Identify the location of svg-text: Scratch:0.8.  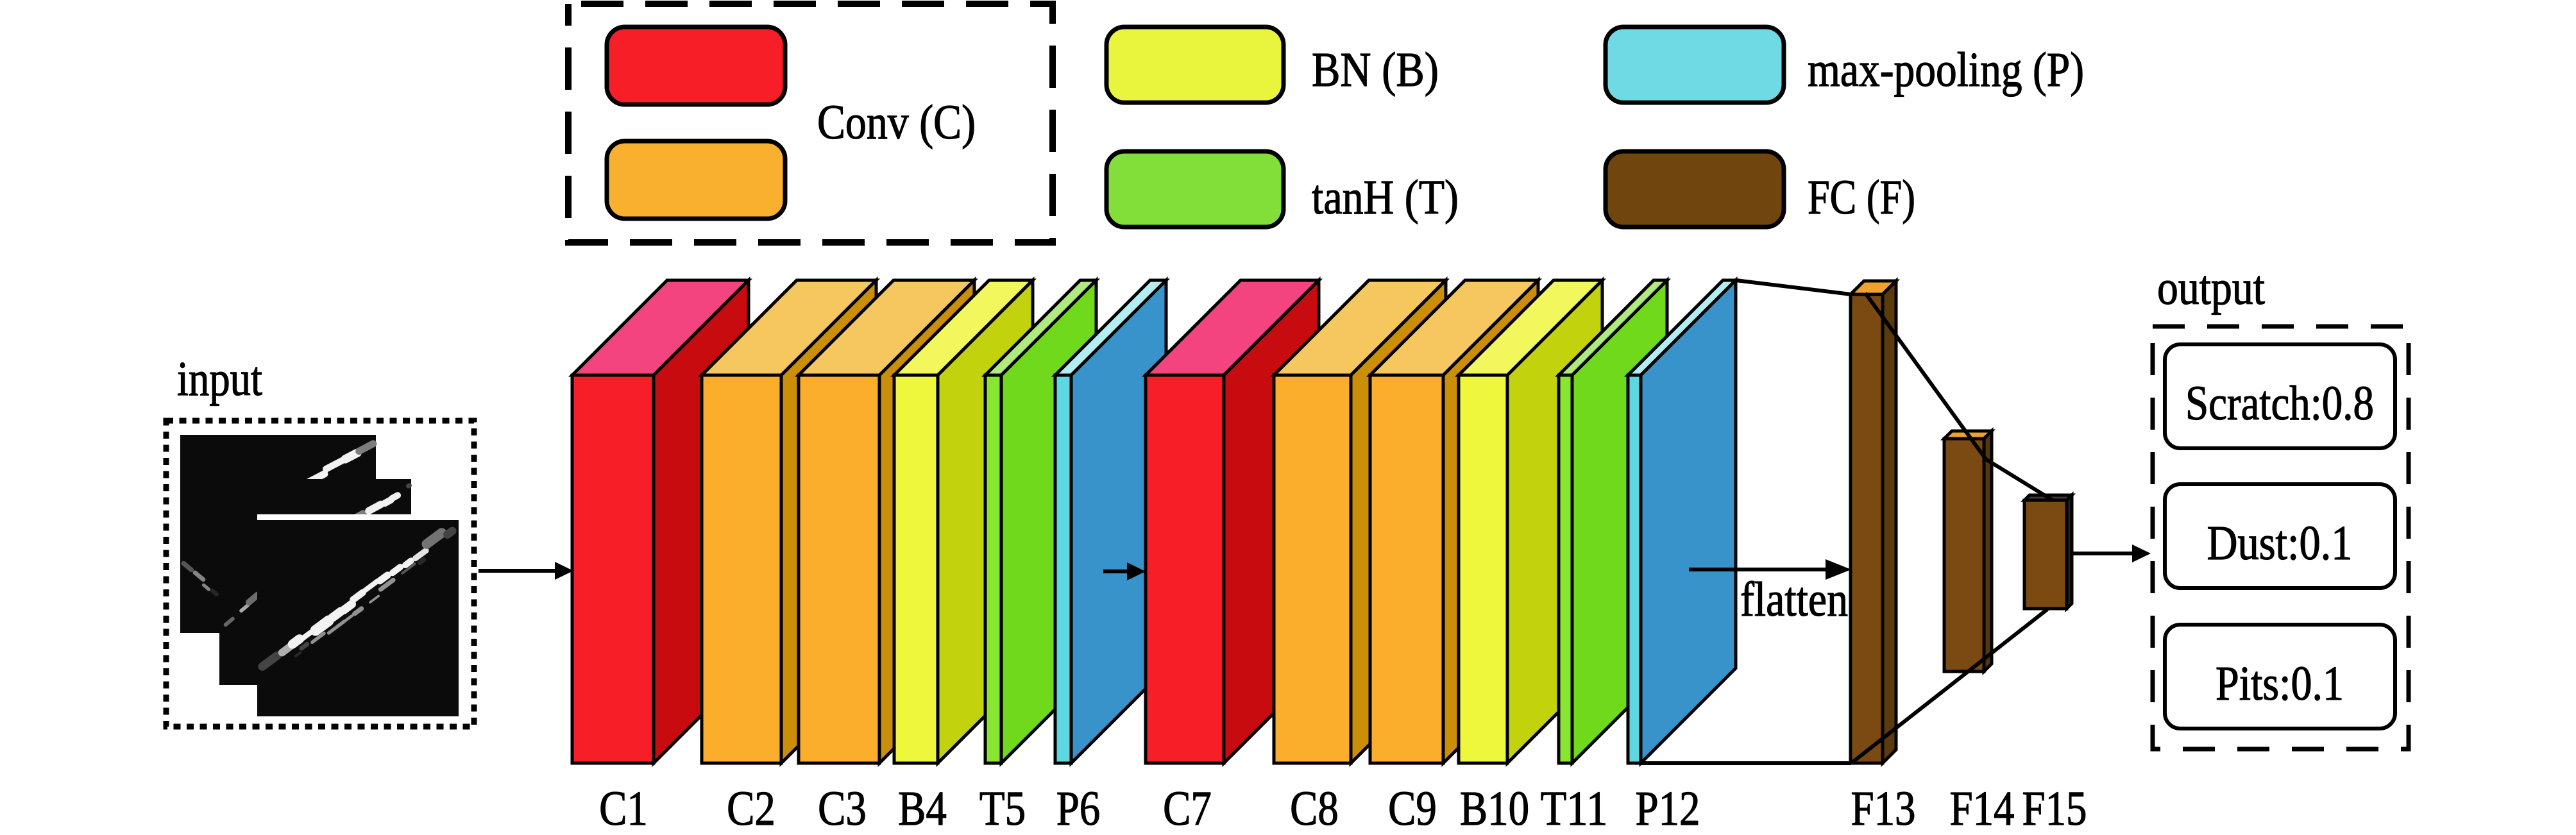
(2279, 403).